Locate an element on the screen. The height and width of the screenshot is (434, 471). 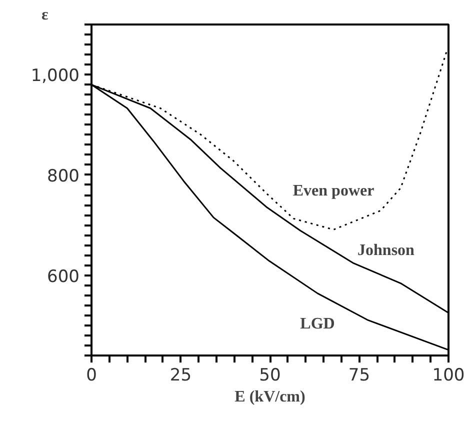
y-tick-label: 600 is located at coordinates (63, 276).